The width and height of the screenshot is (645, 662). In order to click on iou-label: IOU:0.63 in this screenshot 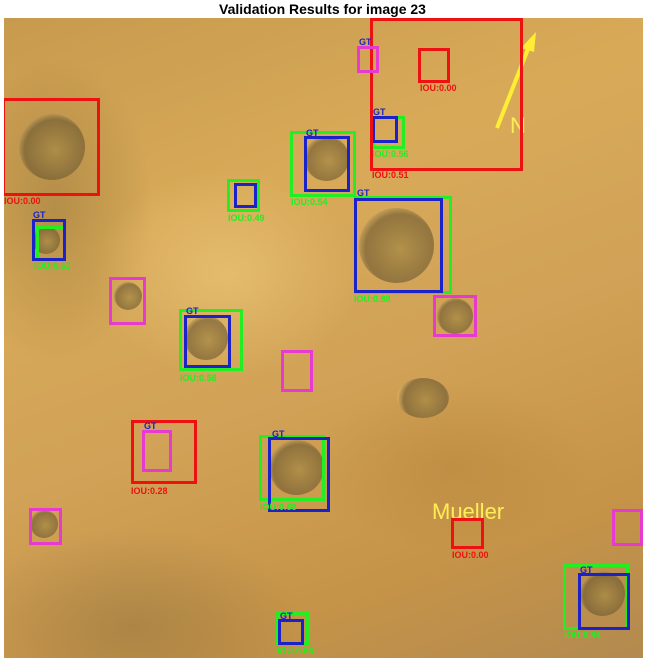, I will do `click(52, 266)`.